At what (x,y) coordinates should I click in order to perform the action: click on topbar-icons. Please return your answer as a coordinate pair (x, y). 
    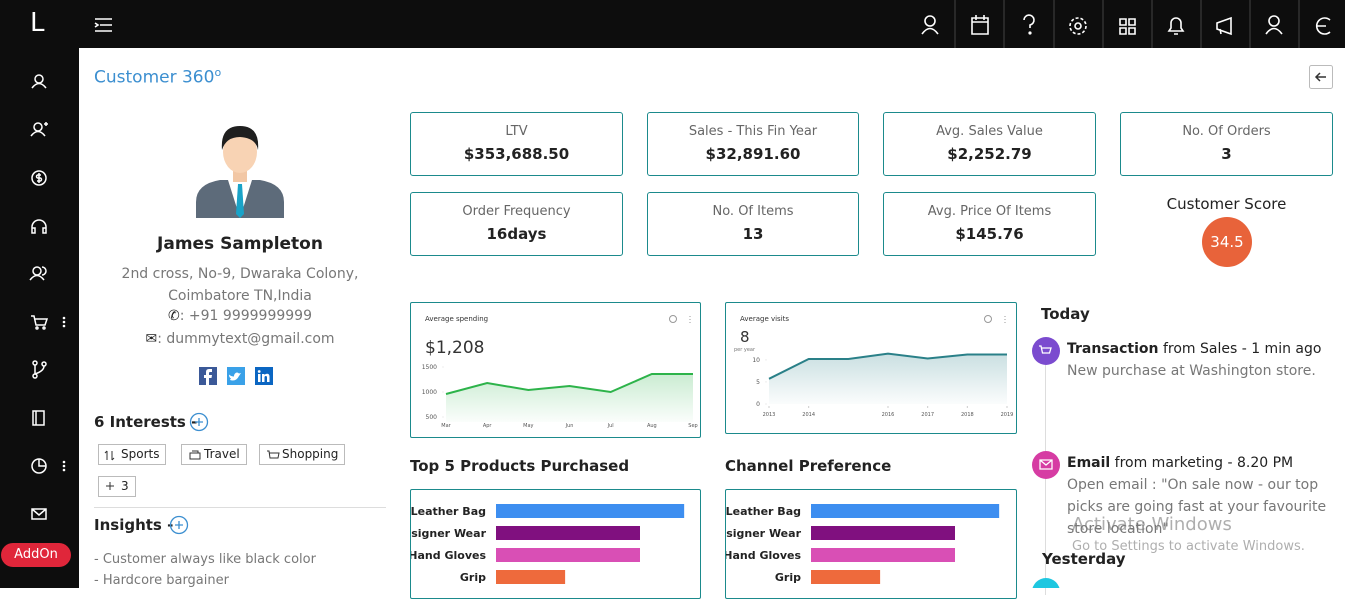
    Looking at the image, I should click on (712, 24).